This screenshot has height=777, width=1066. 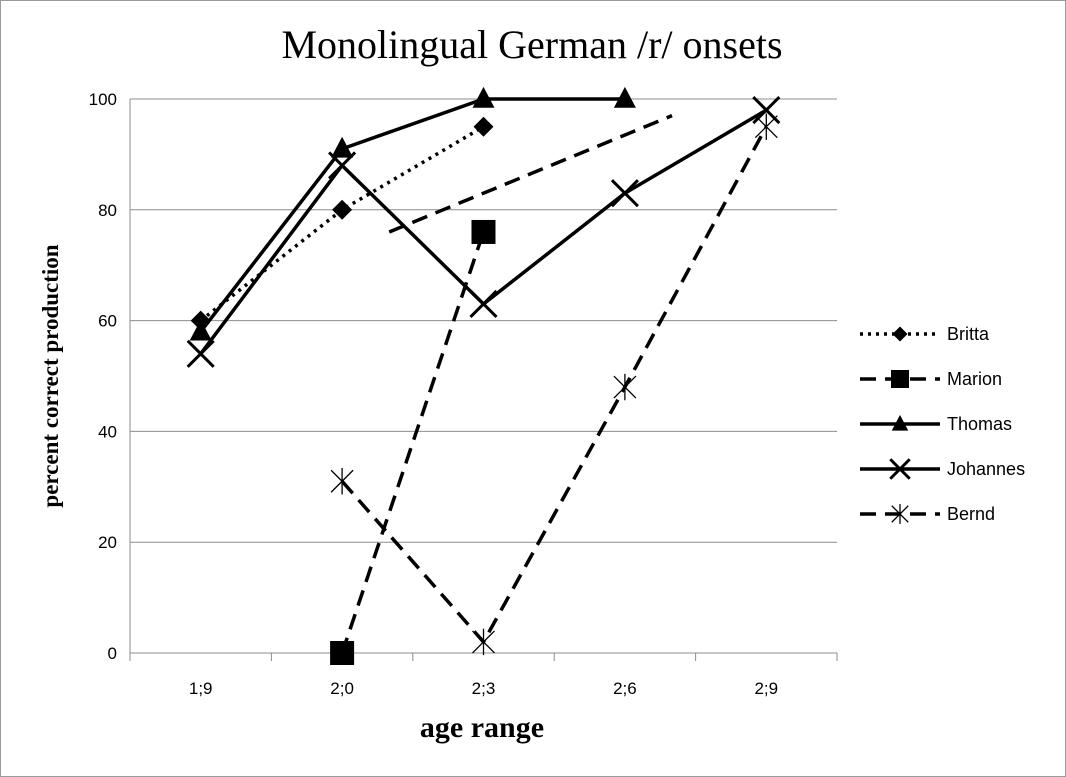 What do you see at coordinates (484, 688) in the screenshot?
I see `x-tick-label: 2;3` at bounding box center [484, 688].